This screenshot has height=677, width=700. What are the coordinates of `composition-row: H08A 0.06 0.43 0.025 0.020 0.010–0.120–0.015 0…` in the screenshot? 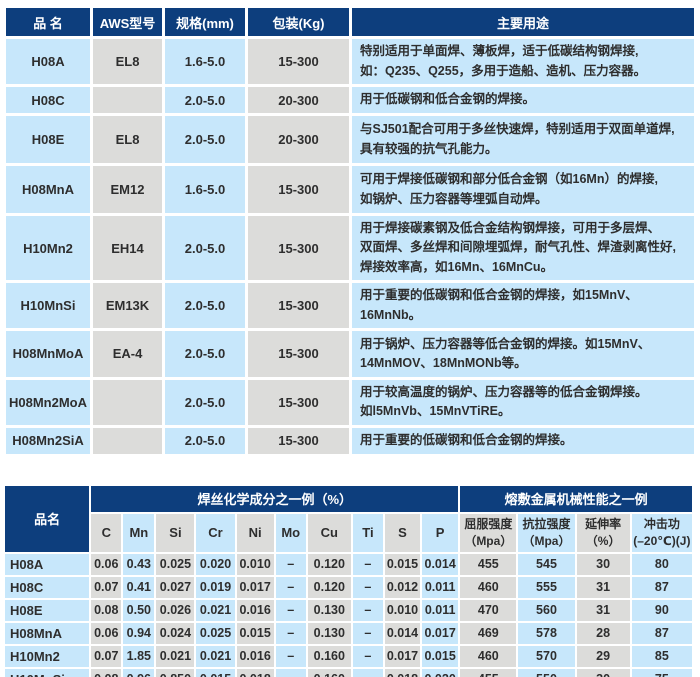 It's located at (348, 564).